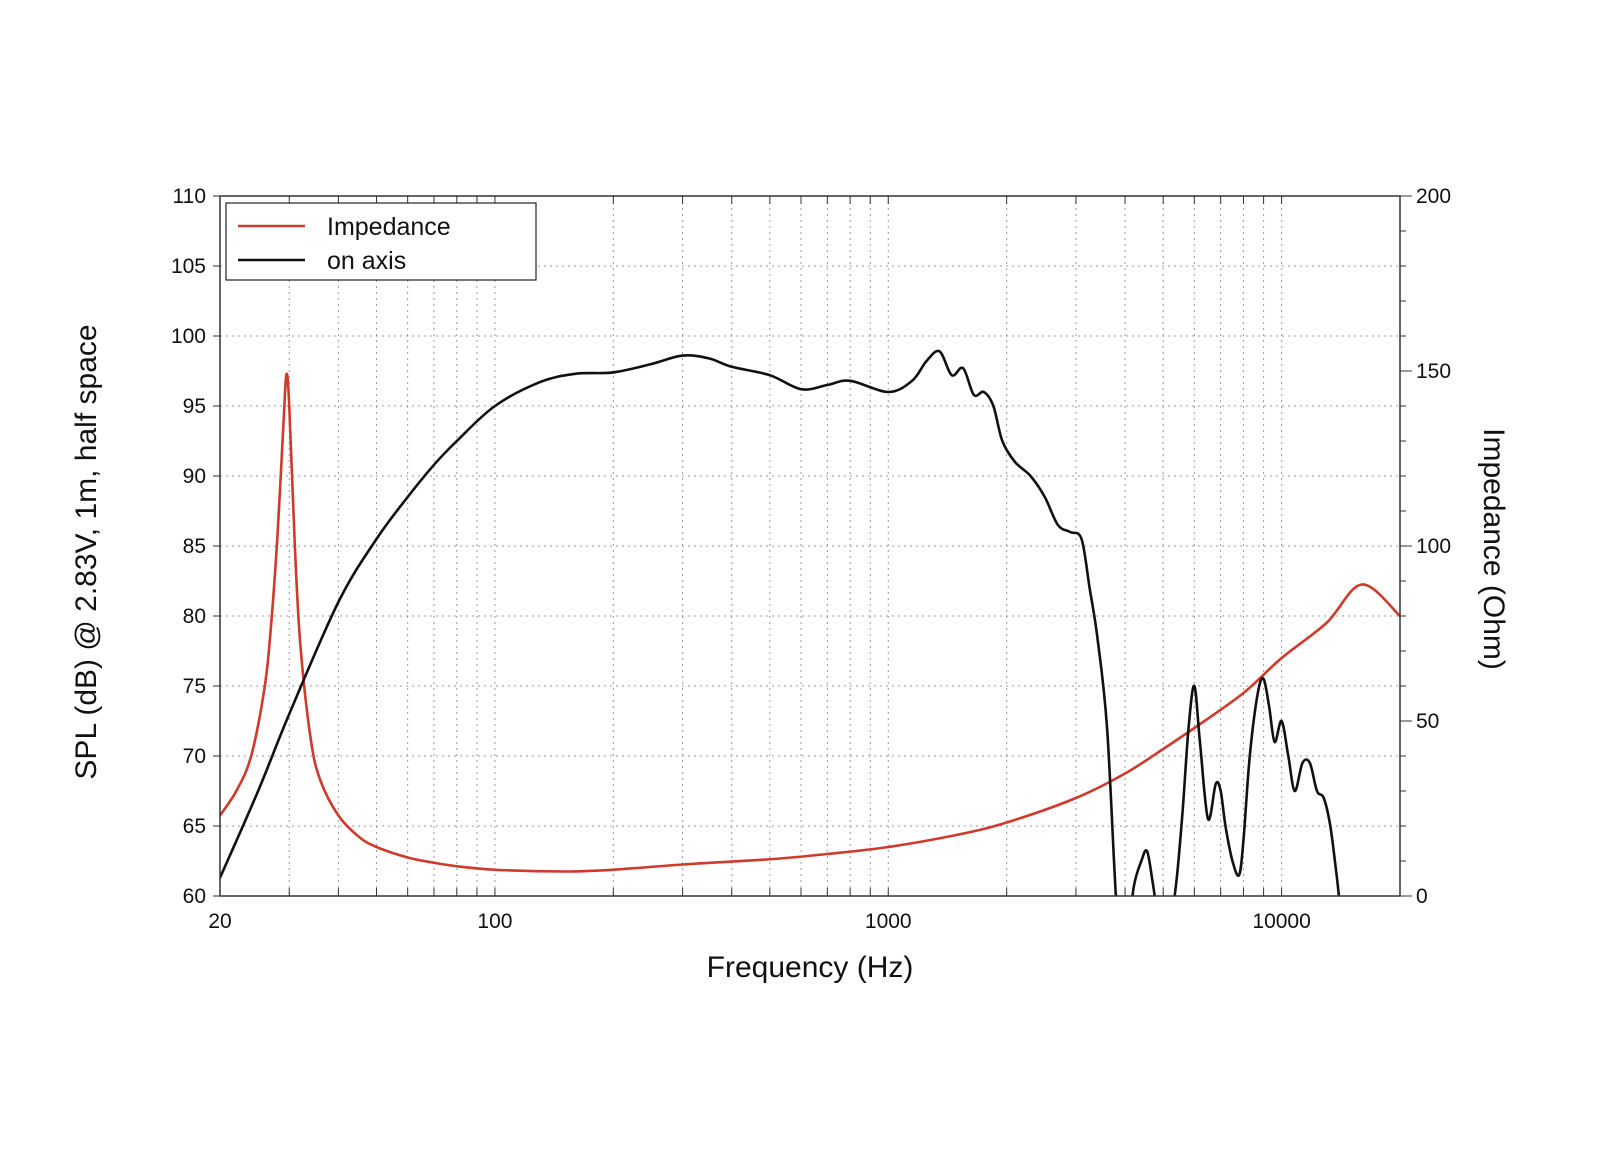  Describe the element at coordinates (194, 616) in the screenshot. I see `y-tick-label-left: 80` at that location.